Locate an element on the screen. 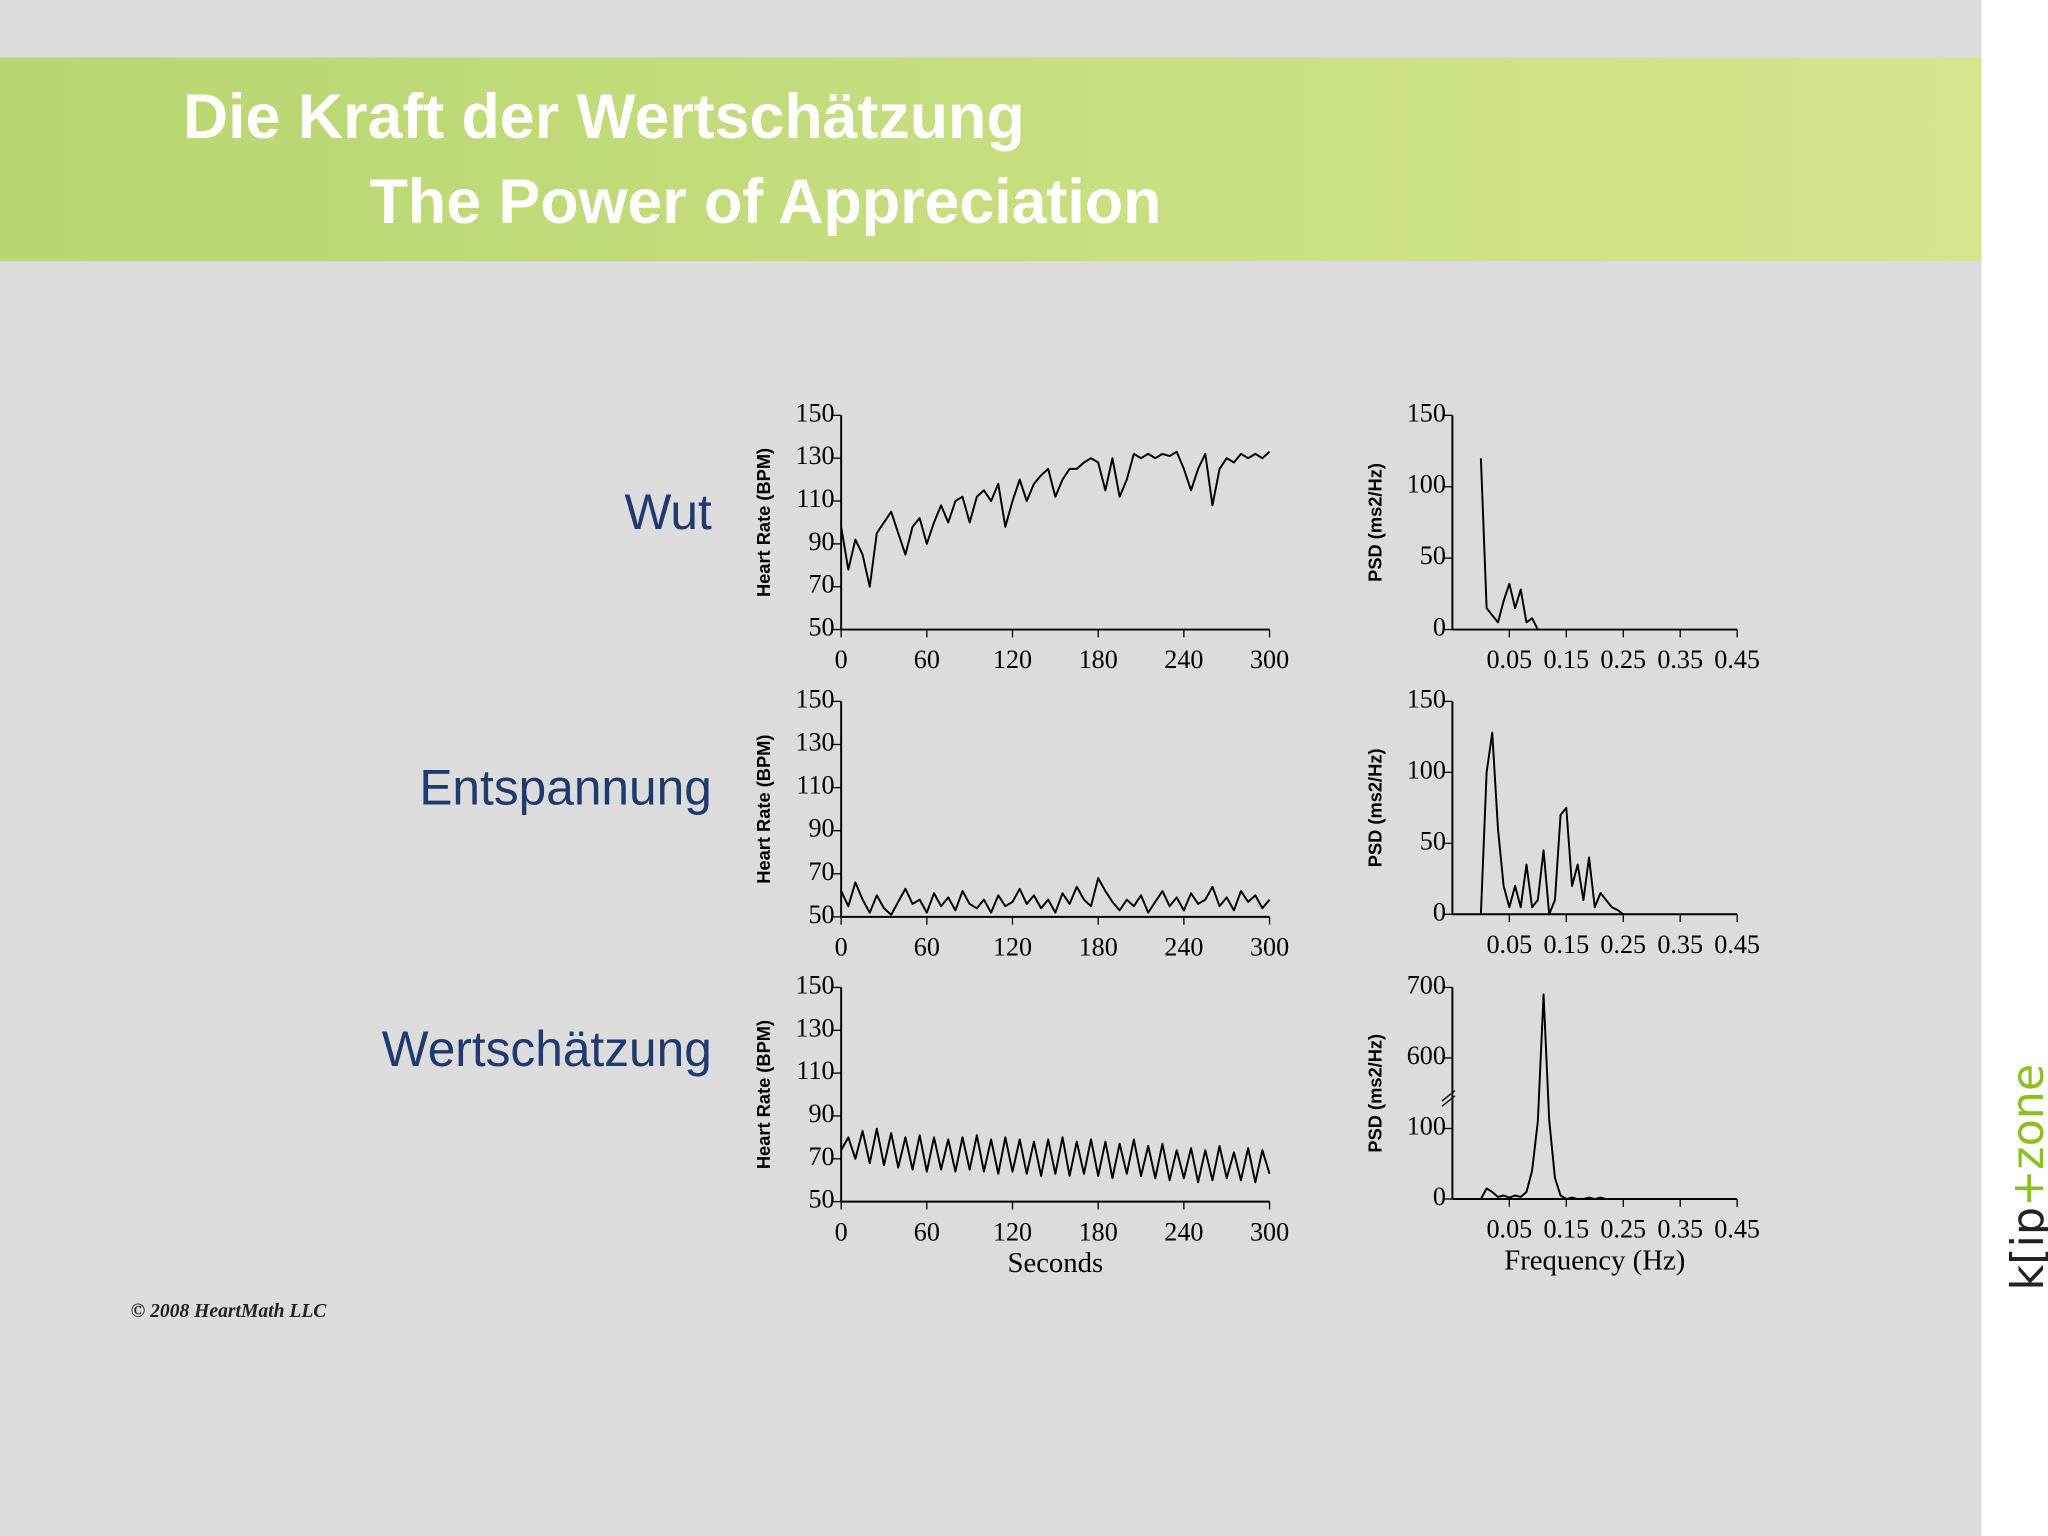 The width and height of the screenshot is (2048, 1536). logo: k[ip+zone is located at coordinates (2025, 1177).